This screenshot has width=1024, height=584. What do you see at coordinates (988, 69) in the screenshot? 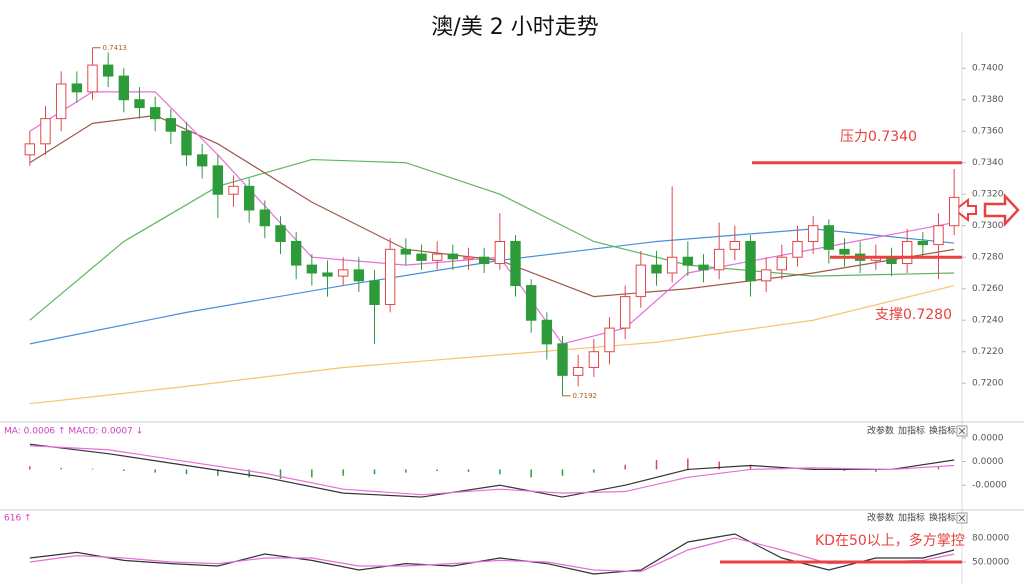
I see `y-tick-label: 0.7400` at bounding box center [988, 69].